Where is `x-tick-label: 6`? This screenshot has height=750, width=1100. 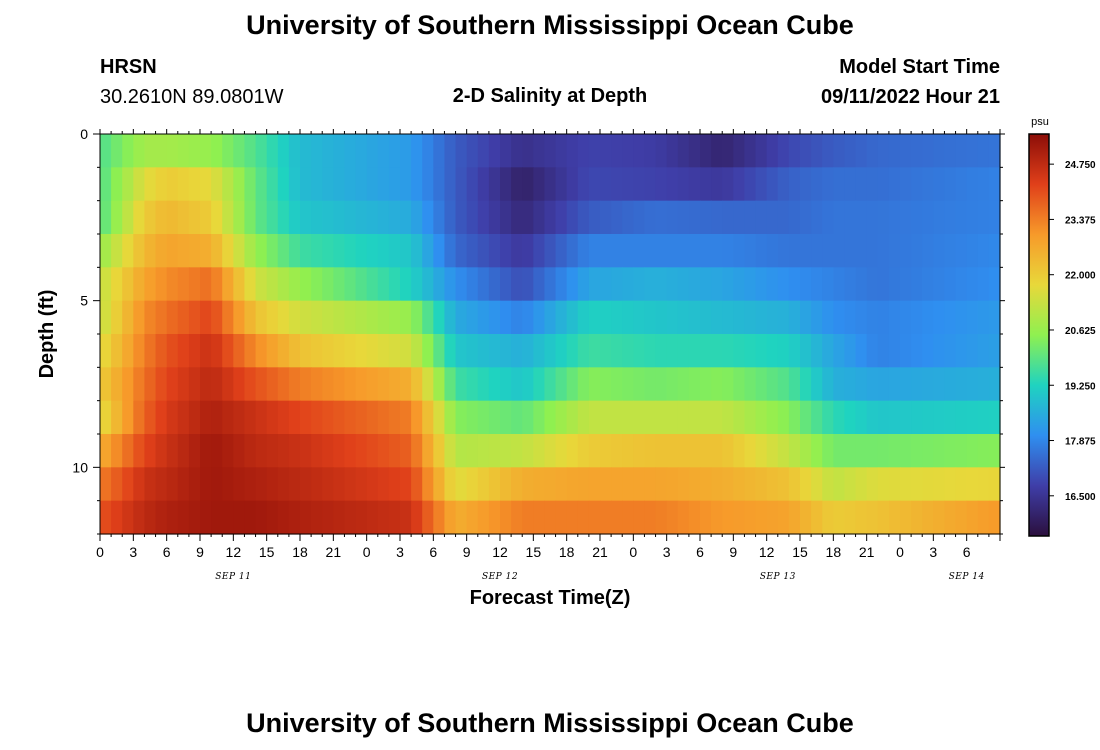 x-tick-label: 6 is located at coordinates (700, 552).